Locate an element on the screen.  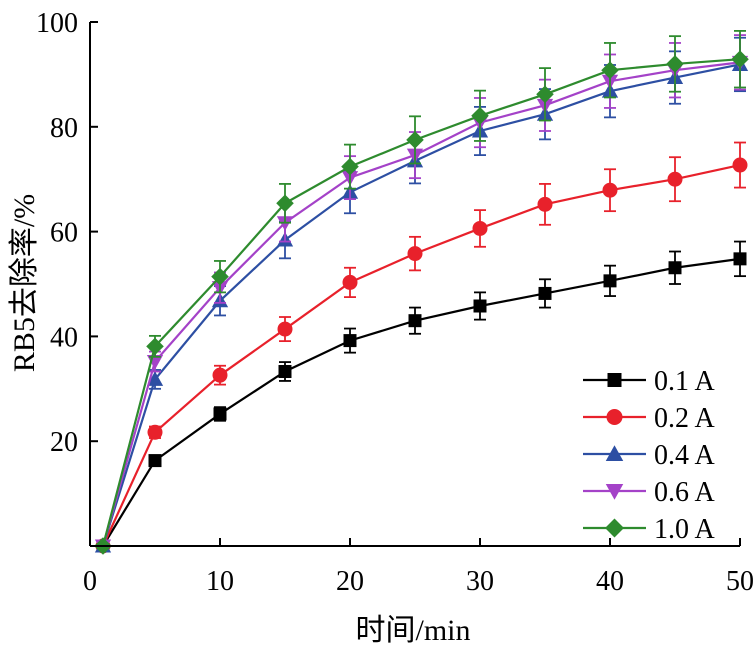
y-tick-label: 80 is located at coordinates (64, 128).